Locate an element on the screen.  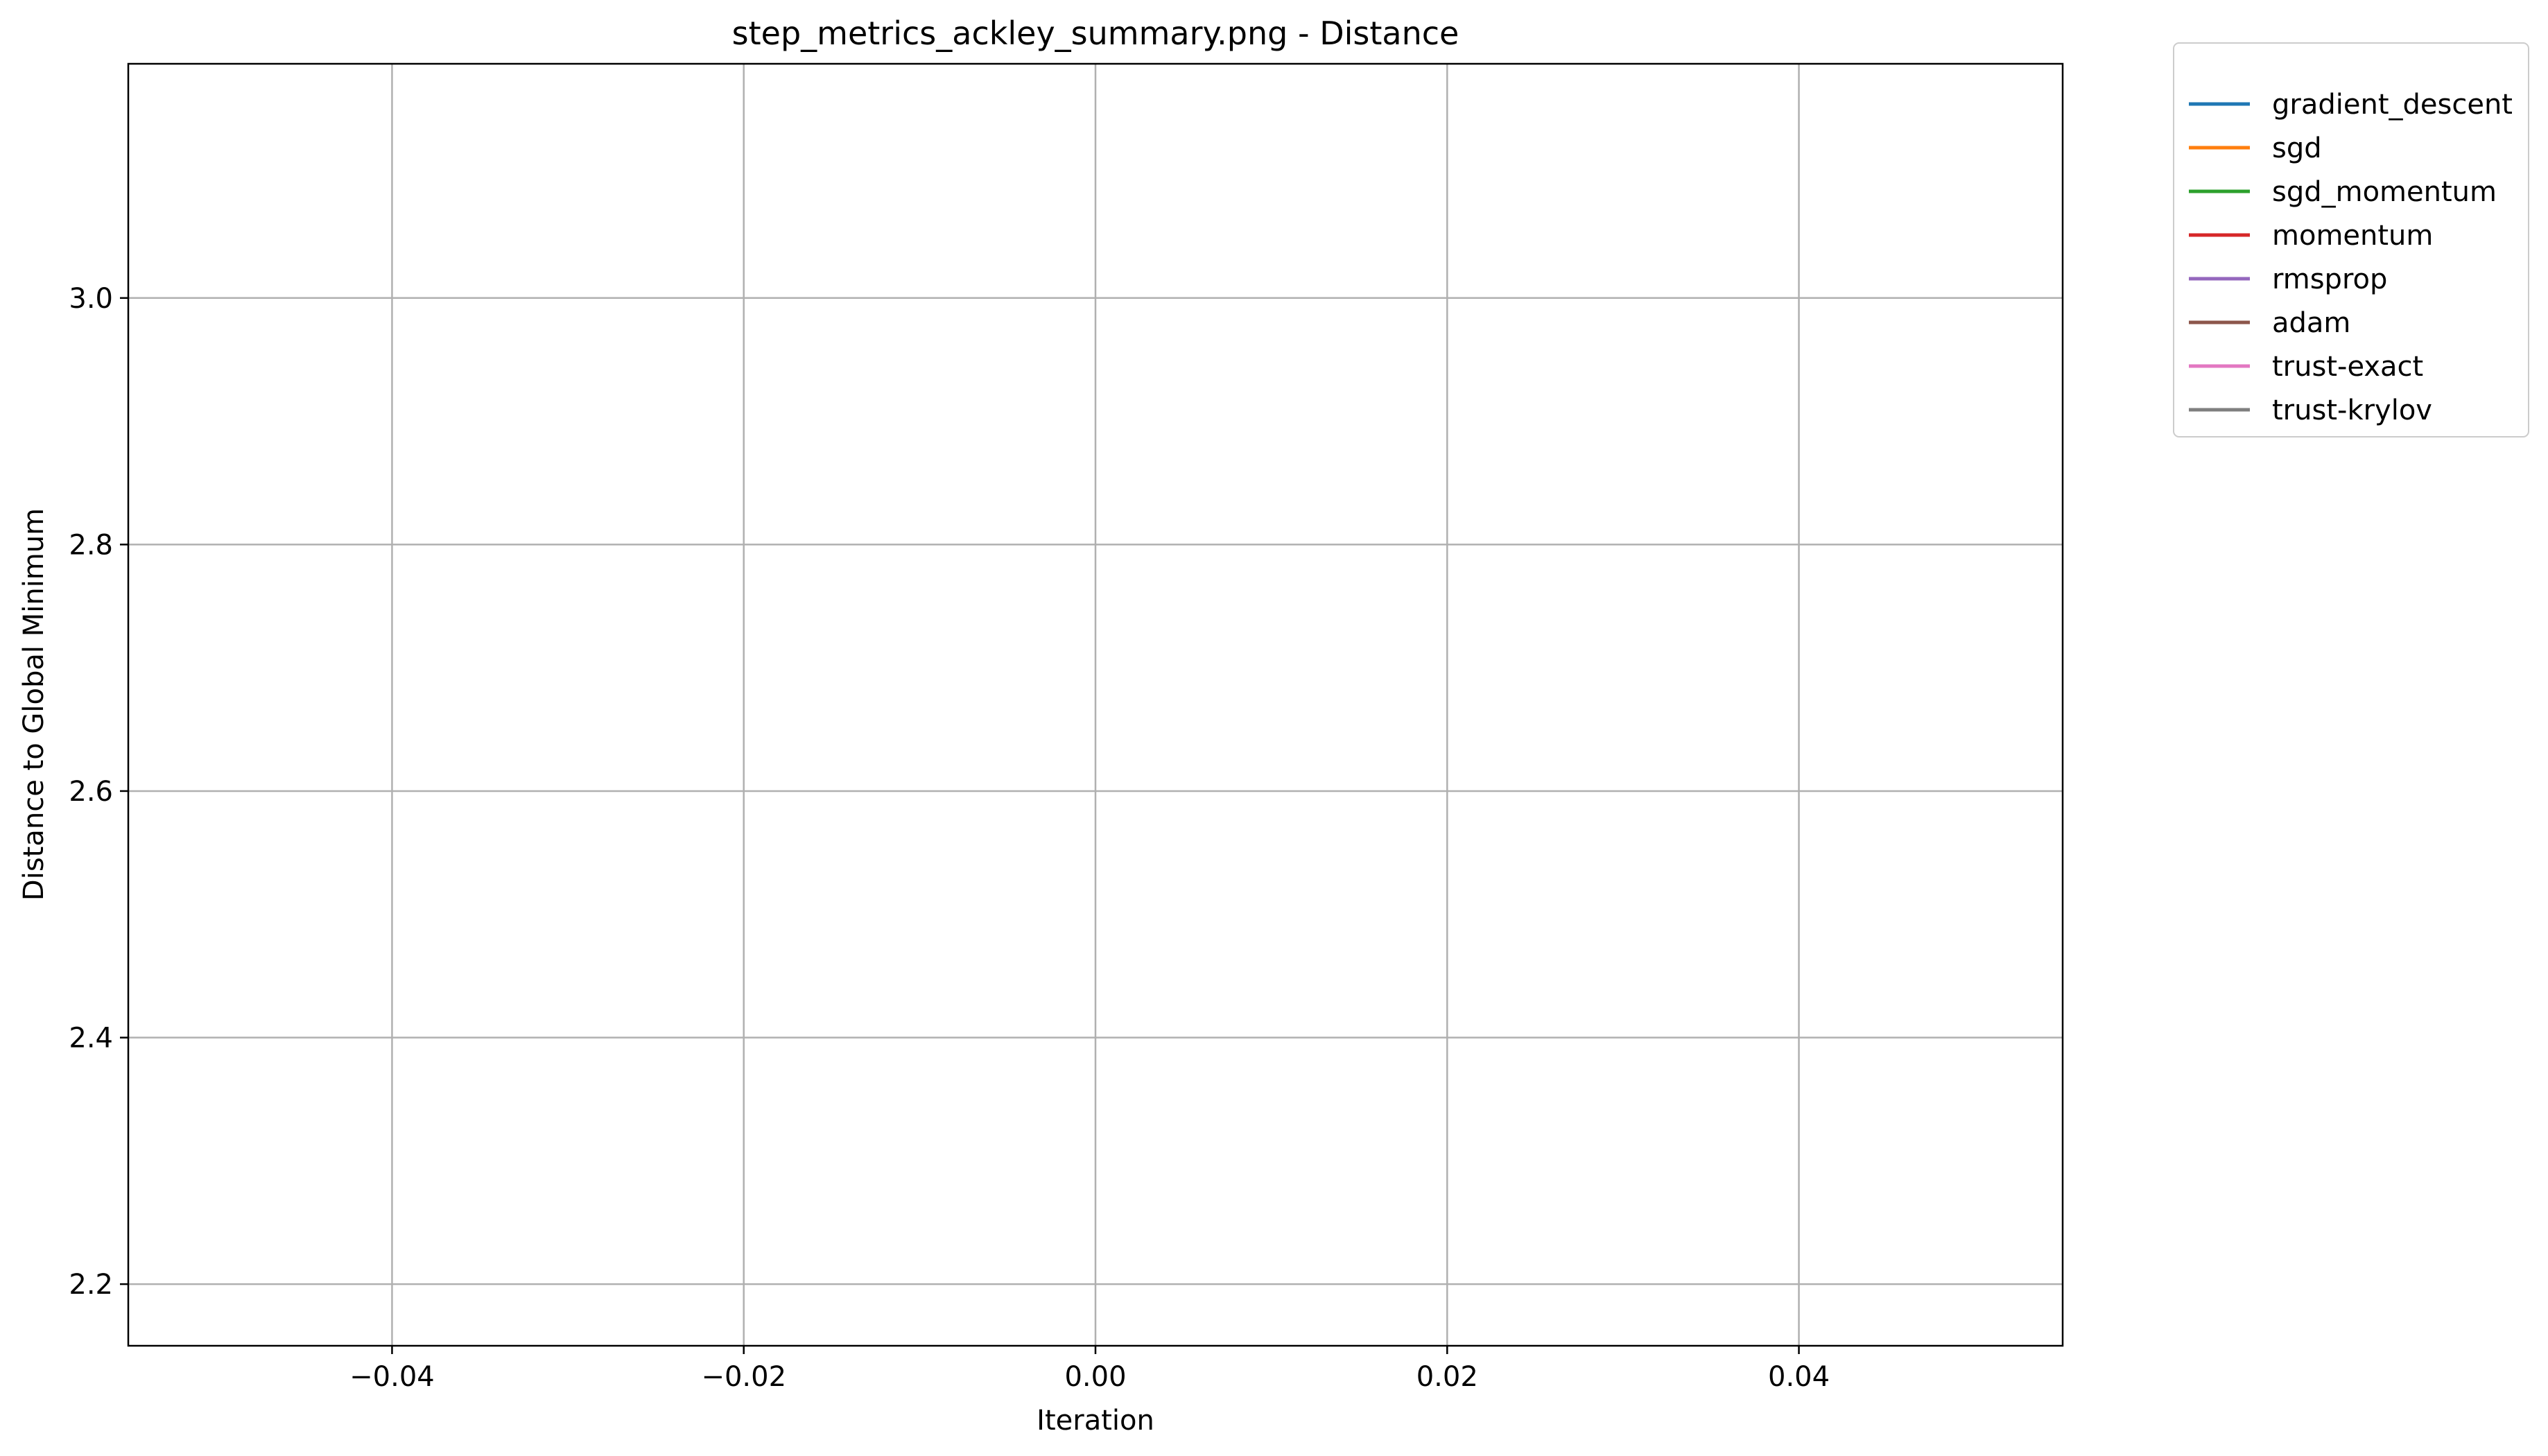
y-tick-label: 2.4 is located at coordinates (91, 1039).